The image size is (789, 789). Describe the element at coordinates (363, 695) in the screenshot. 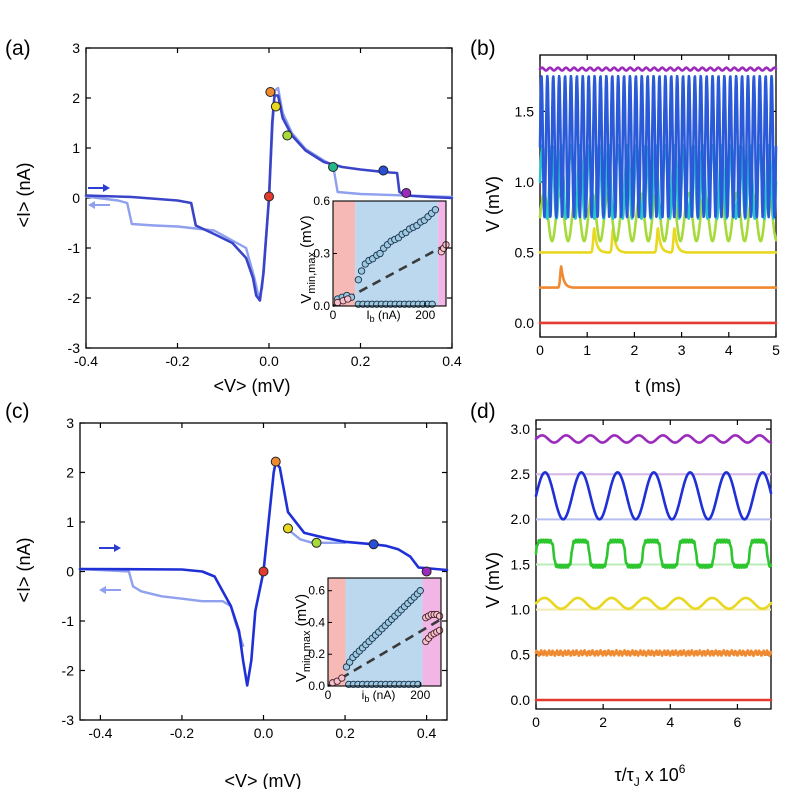

I see `inset-x-axis-label-main: i` at that location.